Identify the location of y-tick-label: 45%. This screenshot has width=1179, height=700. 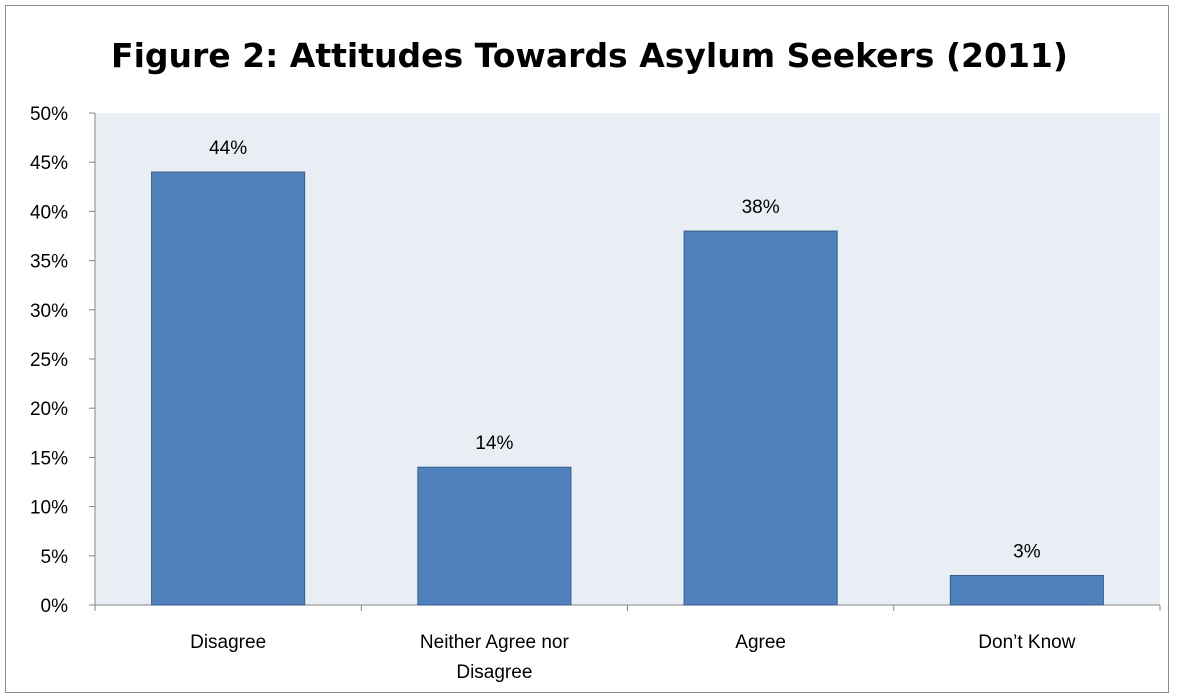
(49, 163).